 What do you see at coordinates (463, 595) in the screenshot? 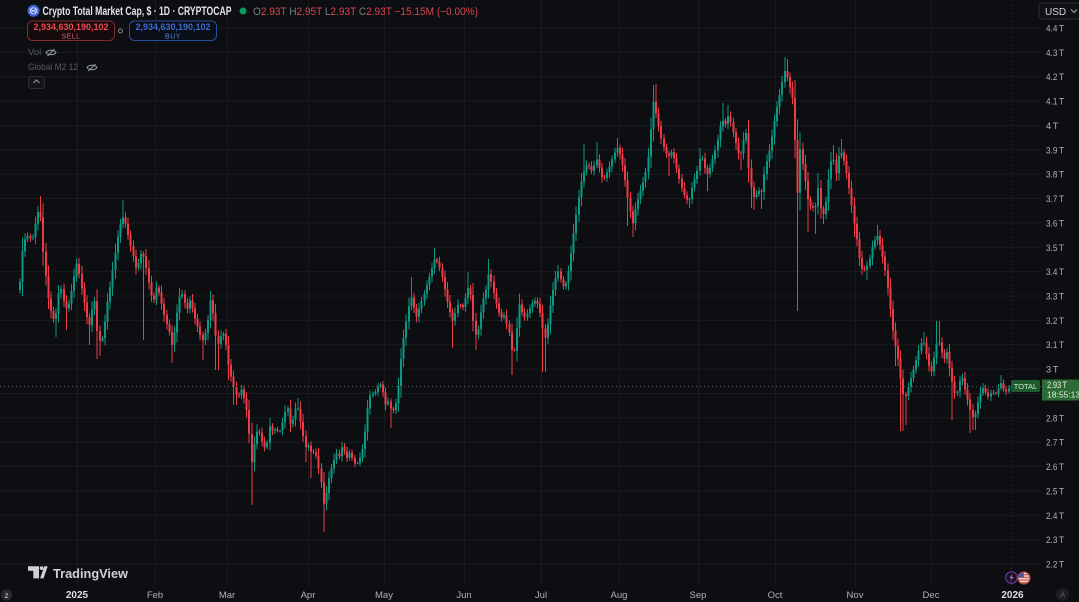
I see `svg-text: Jun` at bounding box center [463, 595].